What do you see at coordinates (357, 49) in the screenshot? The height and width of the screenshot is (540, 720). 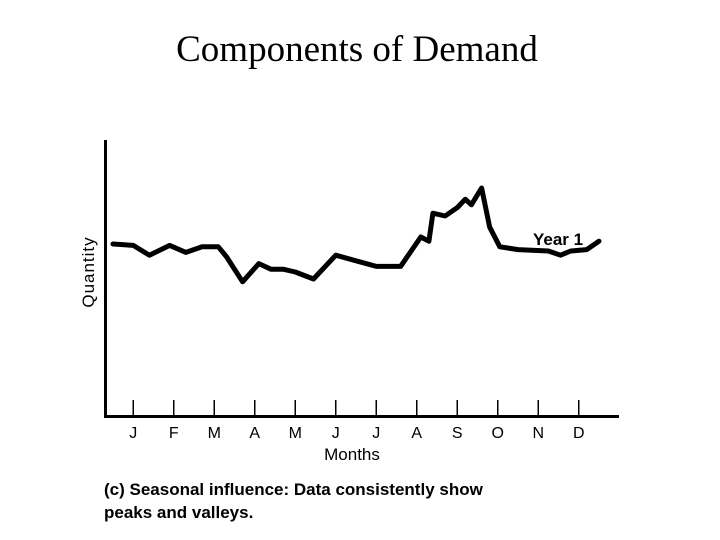 I see `chart-title: Components of Demand` at bounding box center [357, 49].